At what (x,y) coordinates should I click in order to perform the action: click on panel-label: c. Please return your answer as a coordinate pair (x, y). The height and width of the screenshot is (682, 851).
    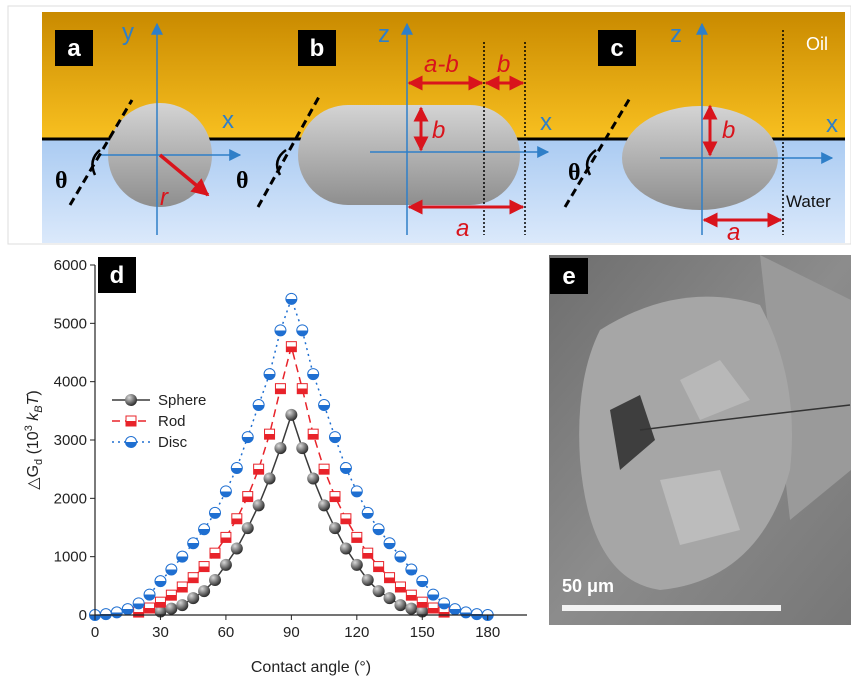
    Looking at the image, I should click on (616, 48).